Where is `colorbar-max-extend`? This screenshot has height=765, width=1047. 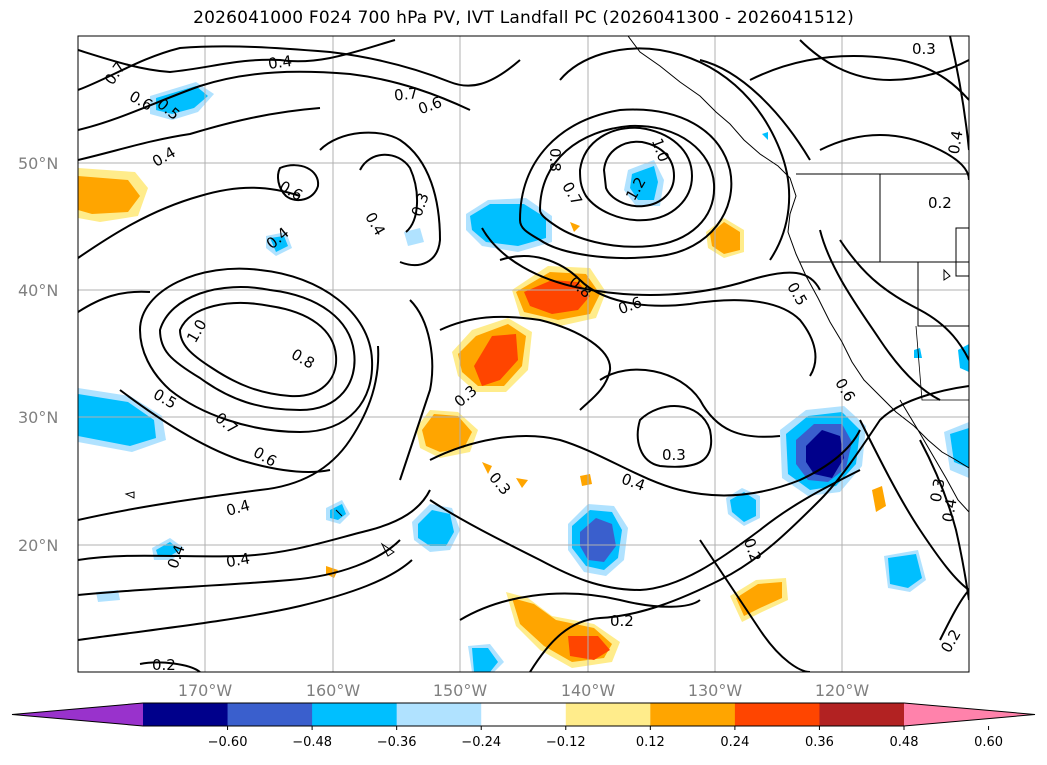
colorbar-max-extend is located at coordinates (969, 714).